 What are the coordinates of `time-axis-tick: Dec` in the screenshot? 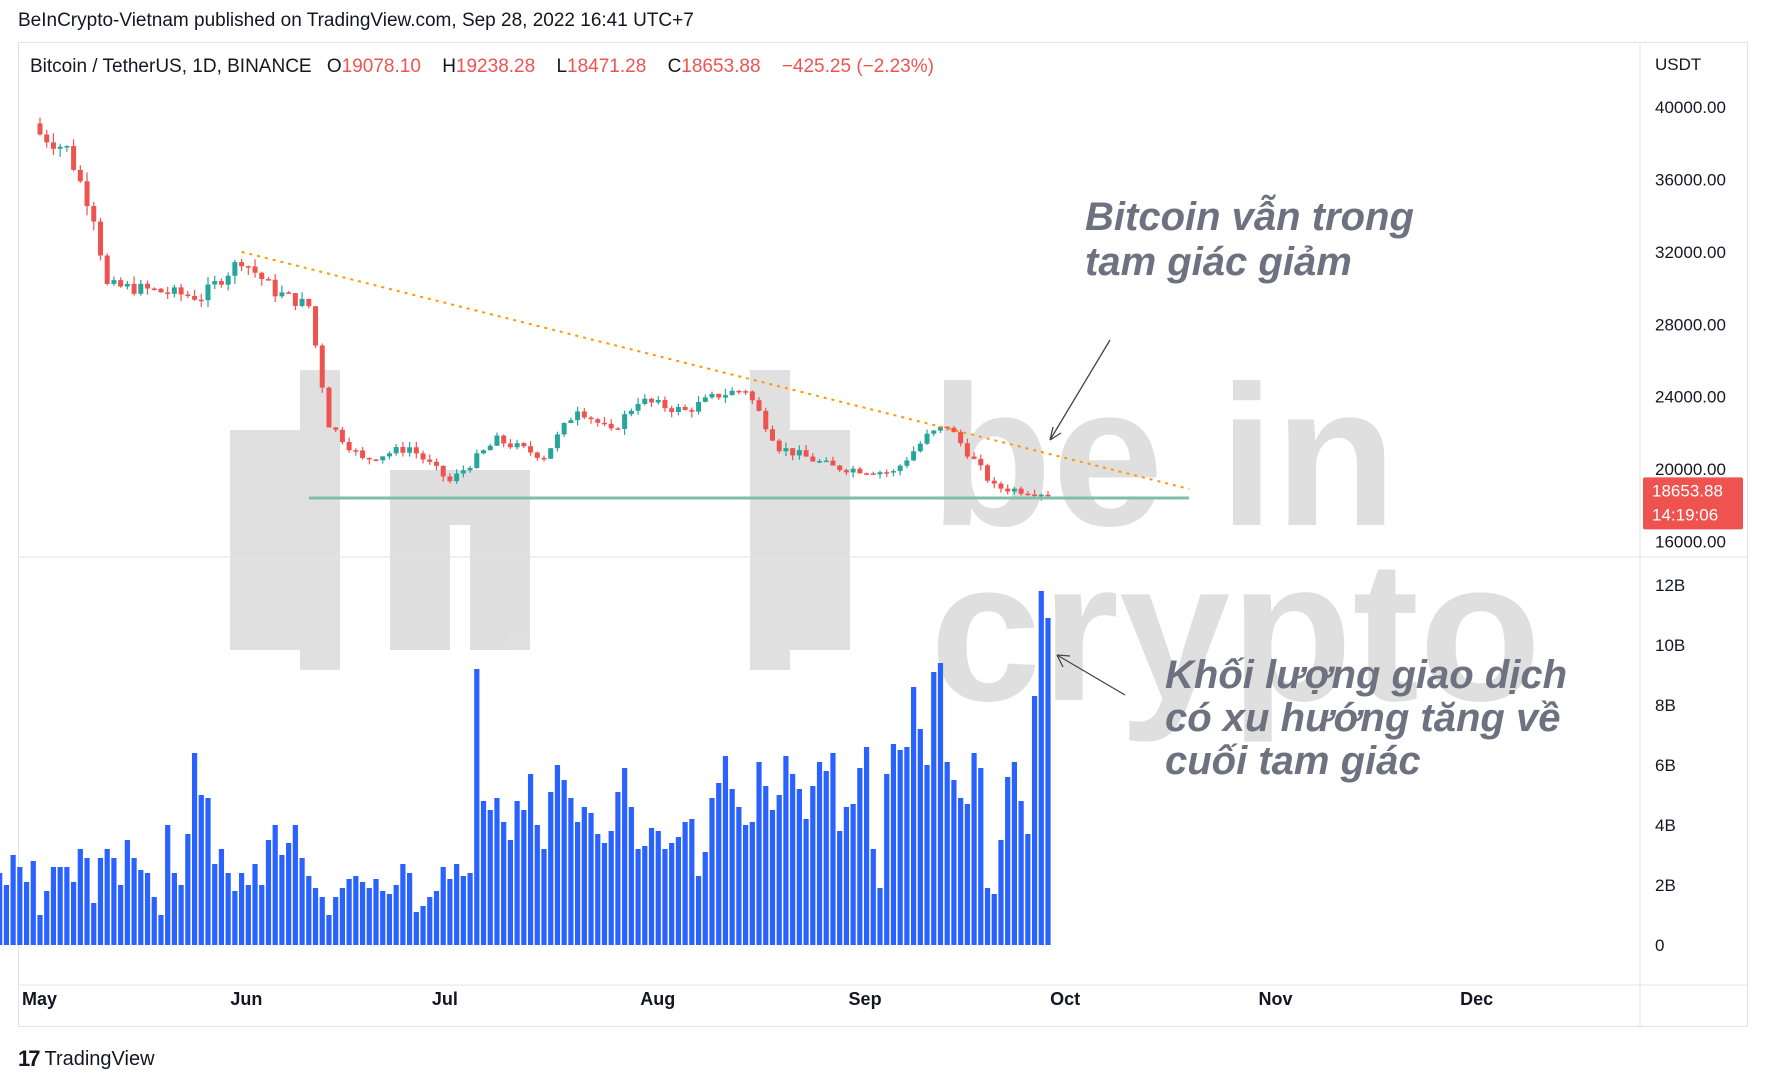 It's located at (1476, 999).